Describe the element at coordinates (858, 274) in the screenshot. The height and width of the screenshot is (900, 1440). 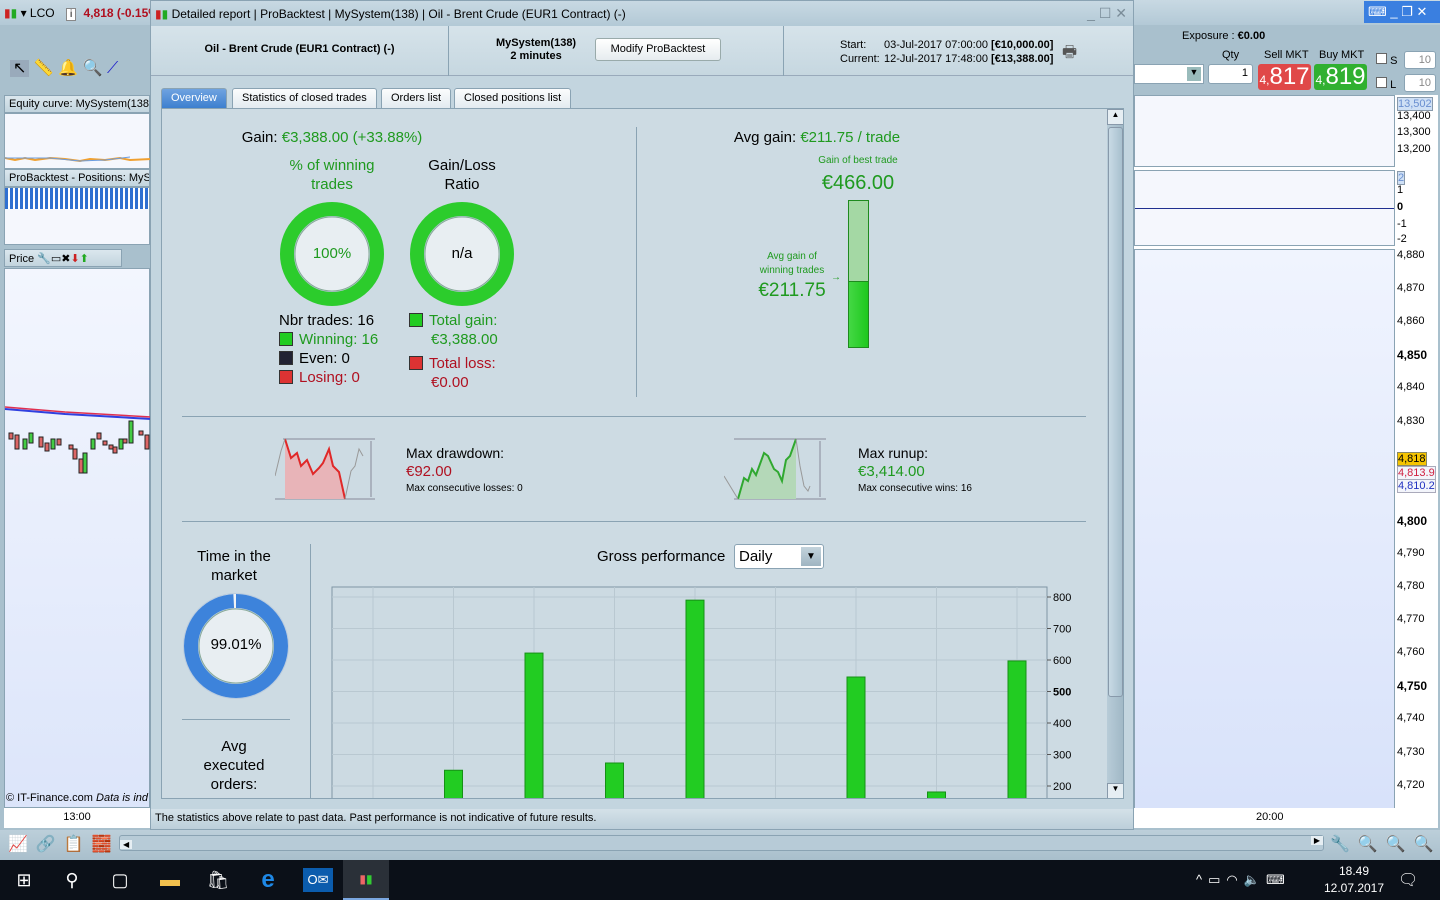
I see `best-trade-bar` at that location.